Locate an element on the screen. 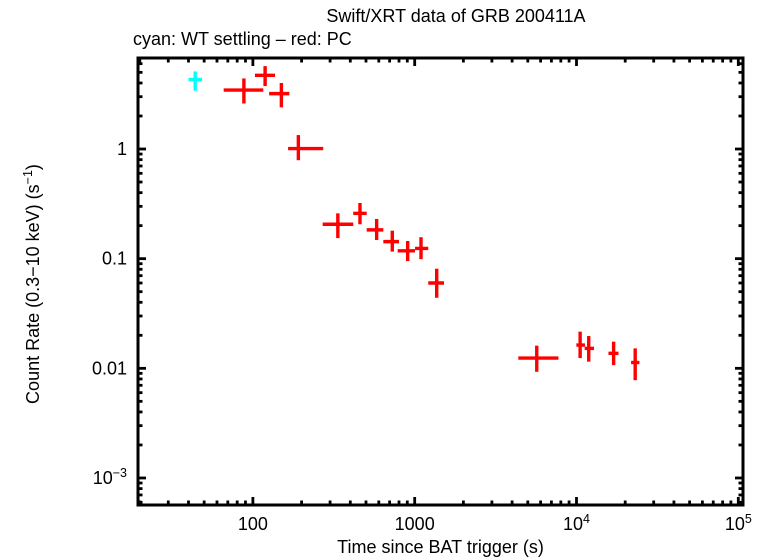 The width and height of the screenshot is (763, 558). y-tick-label: 1 is located at coordinates (122, 149).